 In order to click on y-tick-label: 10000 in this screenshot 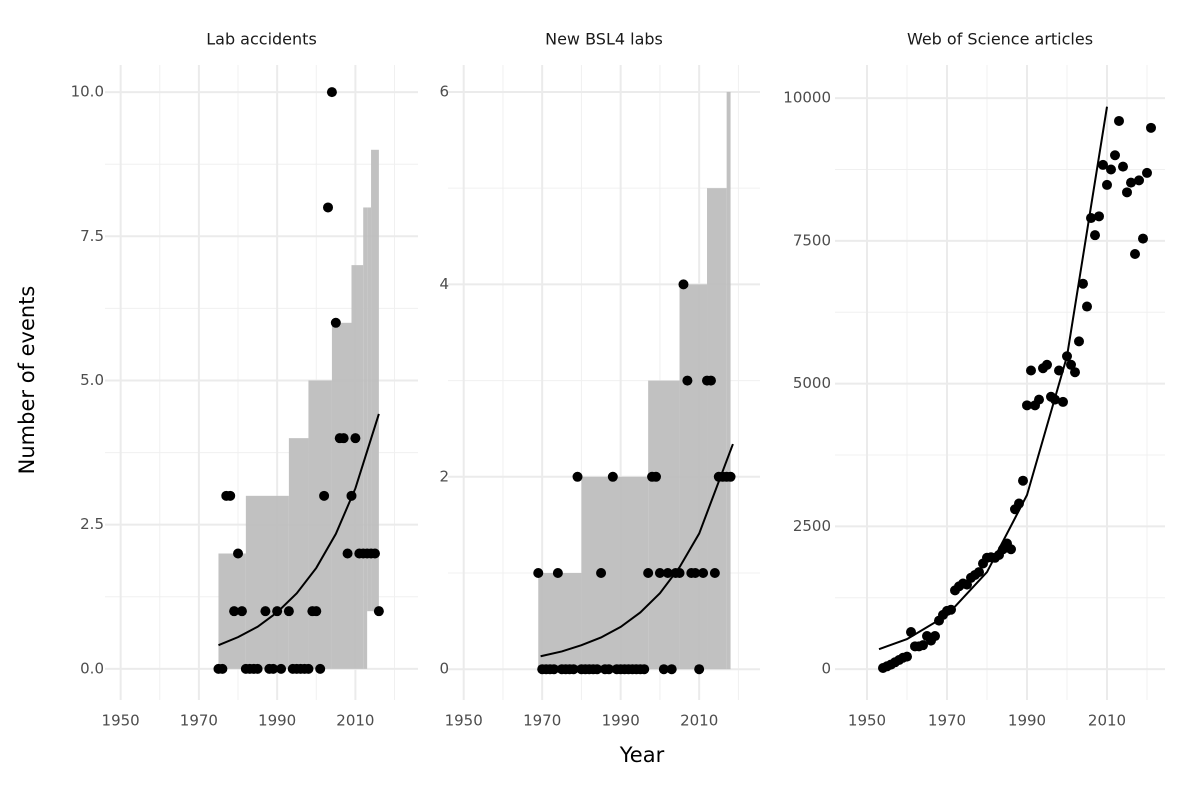, I will do `click(807, 98)`.